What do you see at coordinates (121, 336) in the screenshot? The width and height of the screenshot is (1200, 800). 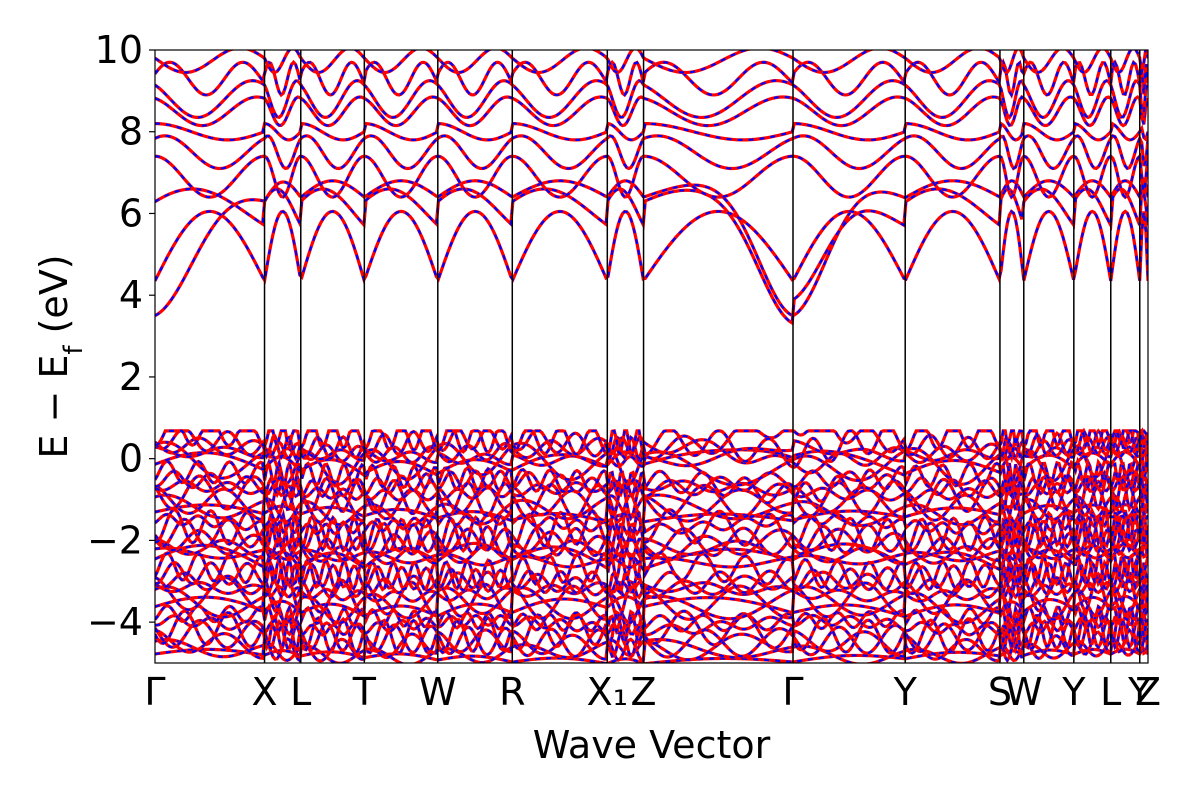 I see `y-axis-ticks: −4 −2 0 2 4 6 8 10` at bounding box center [121, 336].